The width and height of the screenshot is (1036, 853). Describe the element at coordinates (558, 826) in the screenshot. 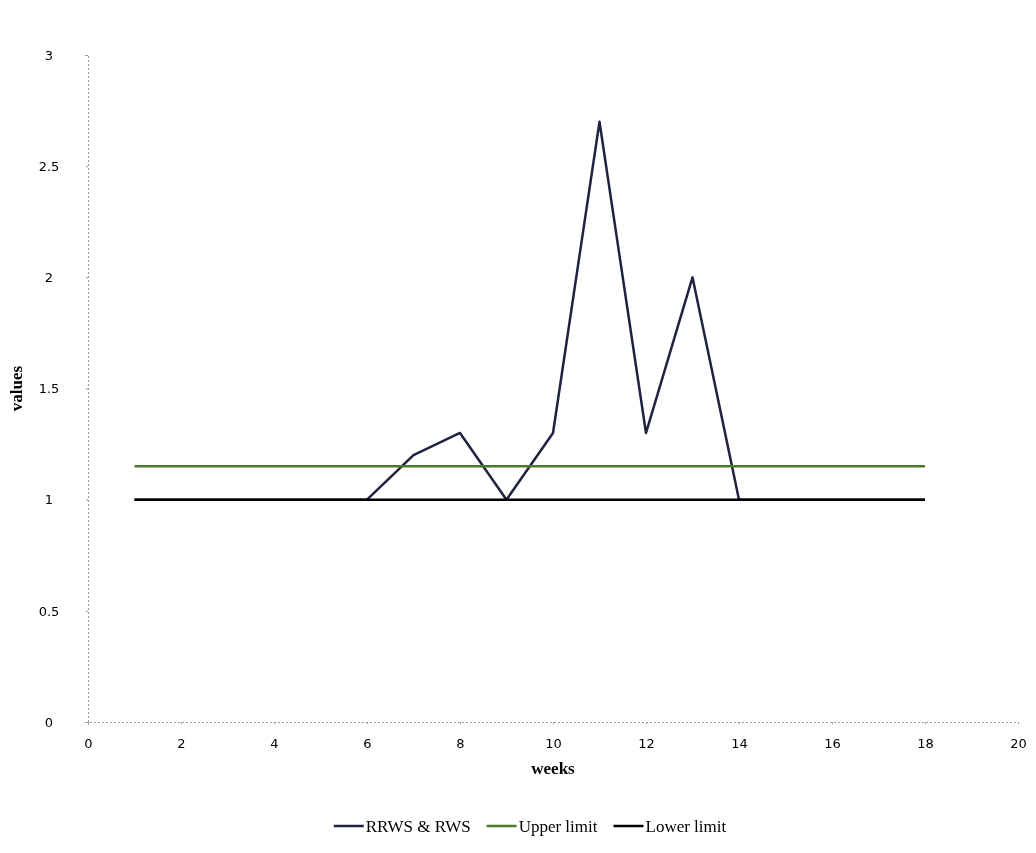

I see `legend-label: Upper limit` at that location.